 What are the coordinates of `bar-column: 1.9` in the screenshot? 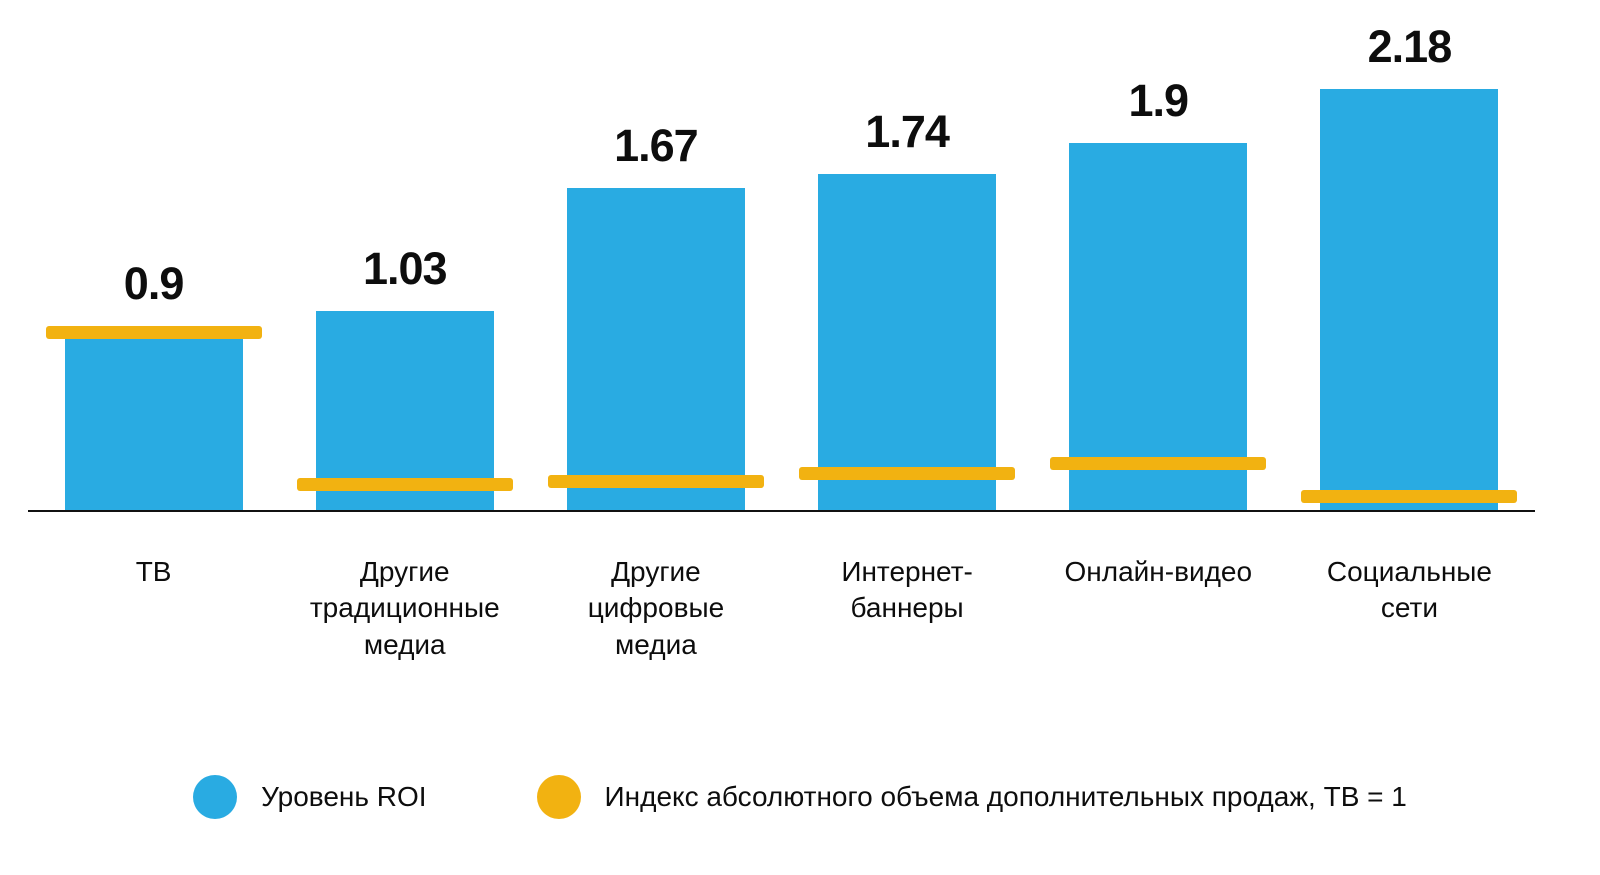 It's located at (1158, 255).